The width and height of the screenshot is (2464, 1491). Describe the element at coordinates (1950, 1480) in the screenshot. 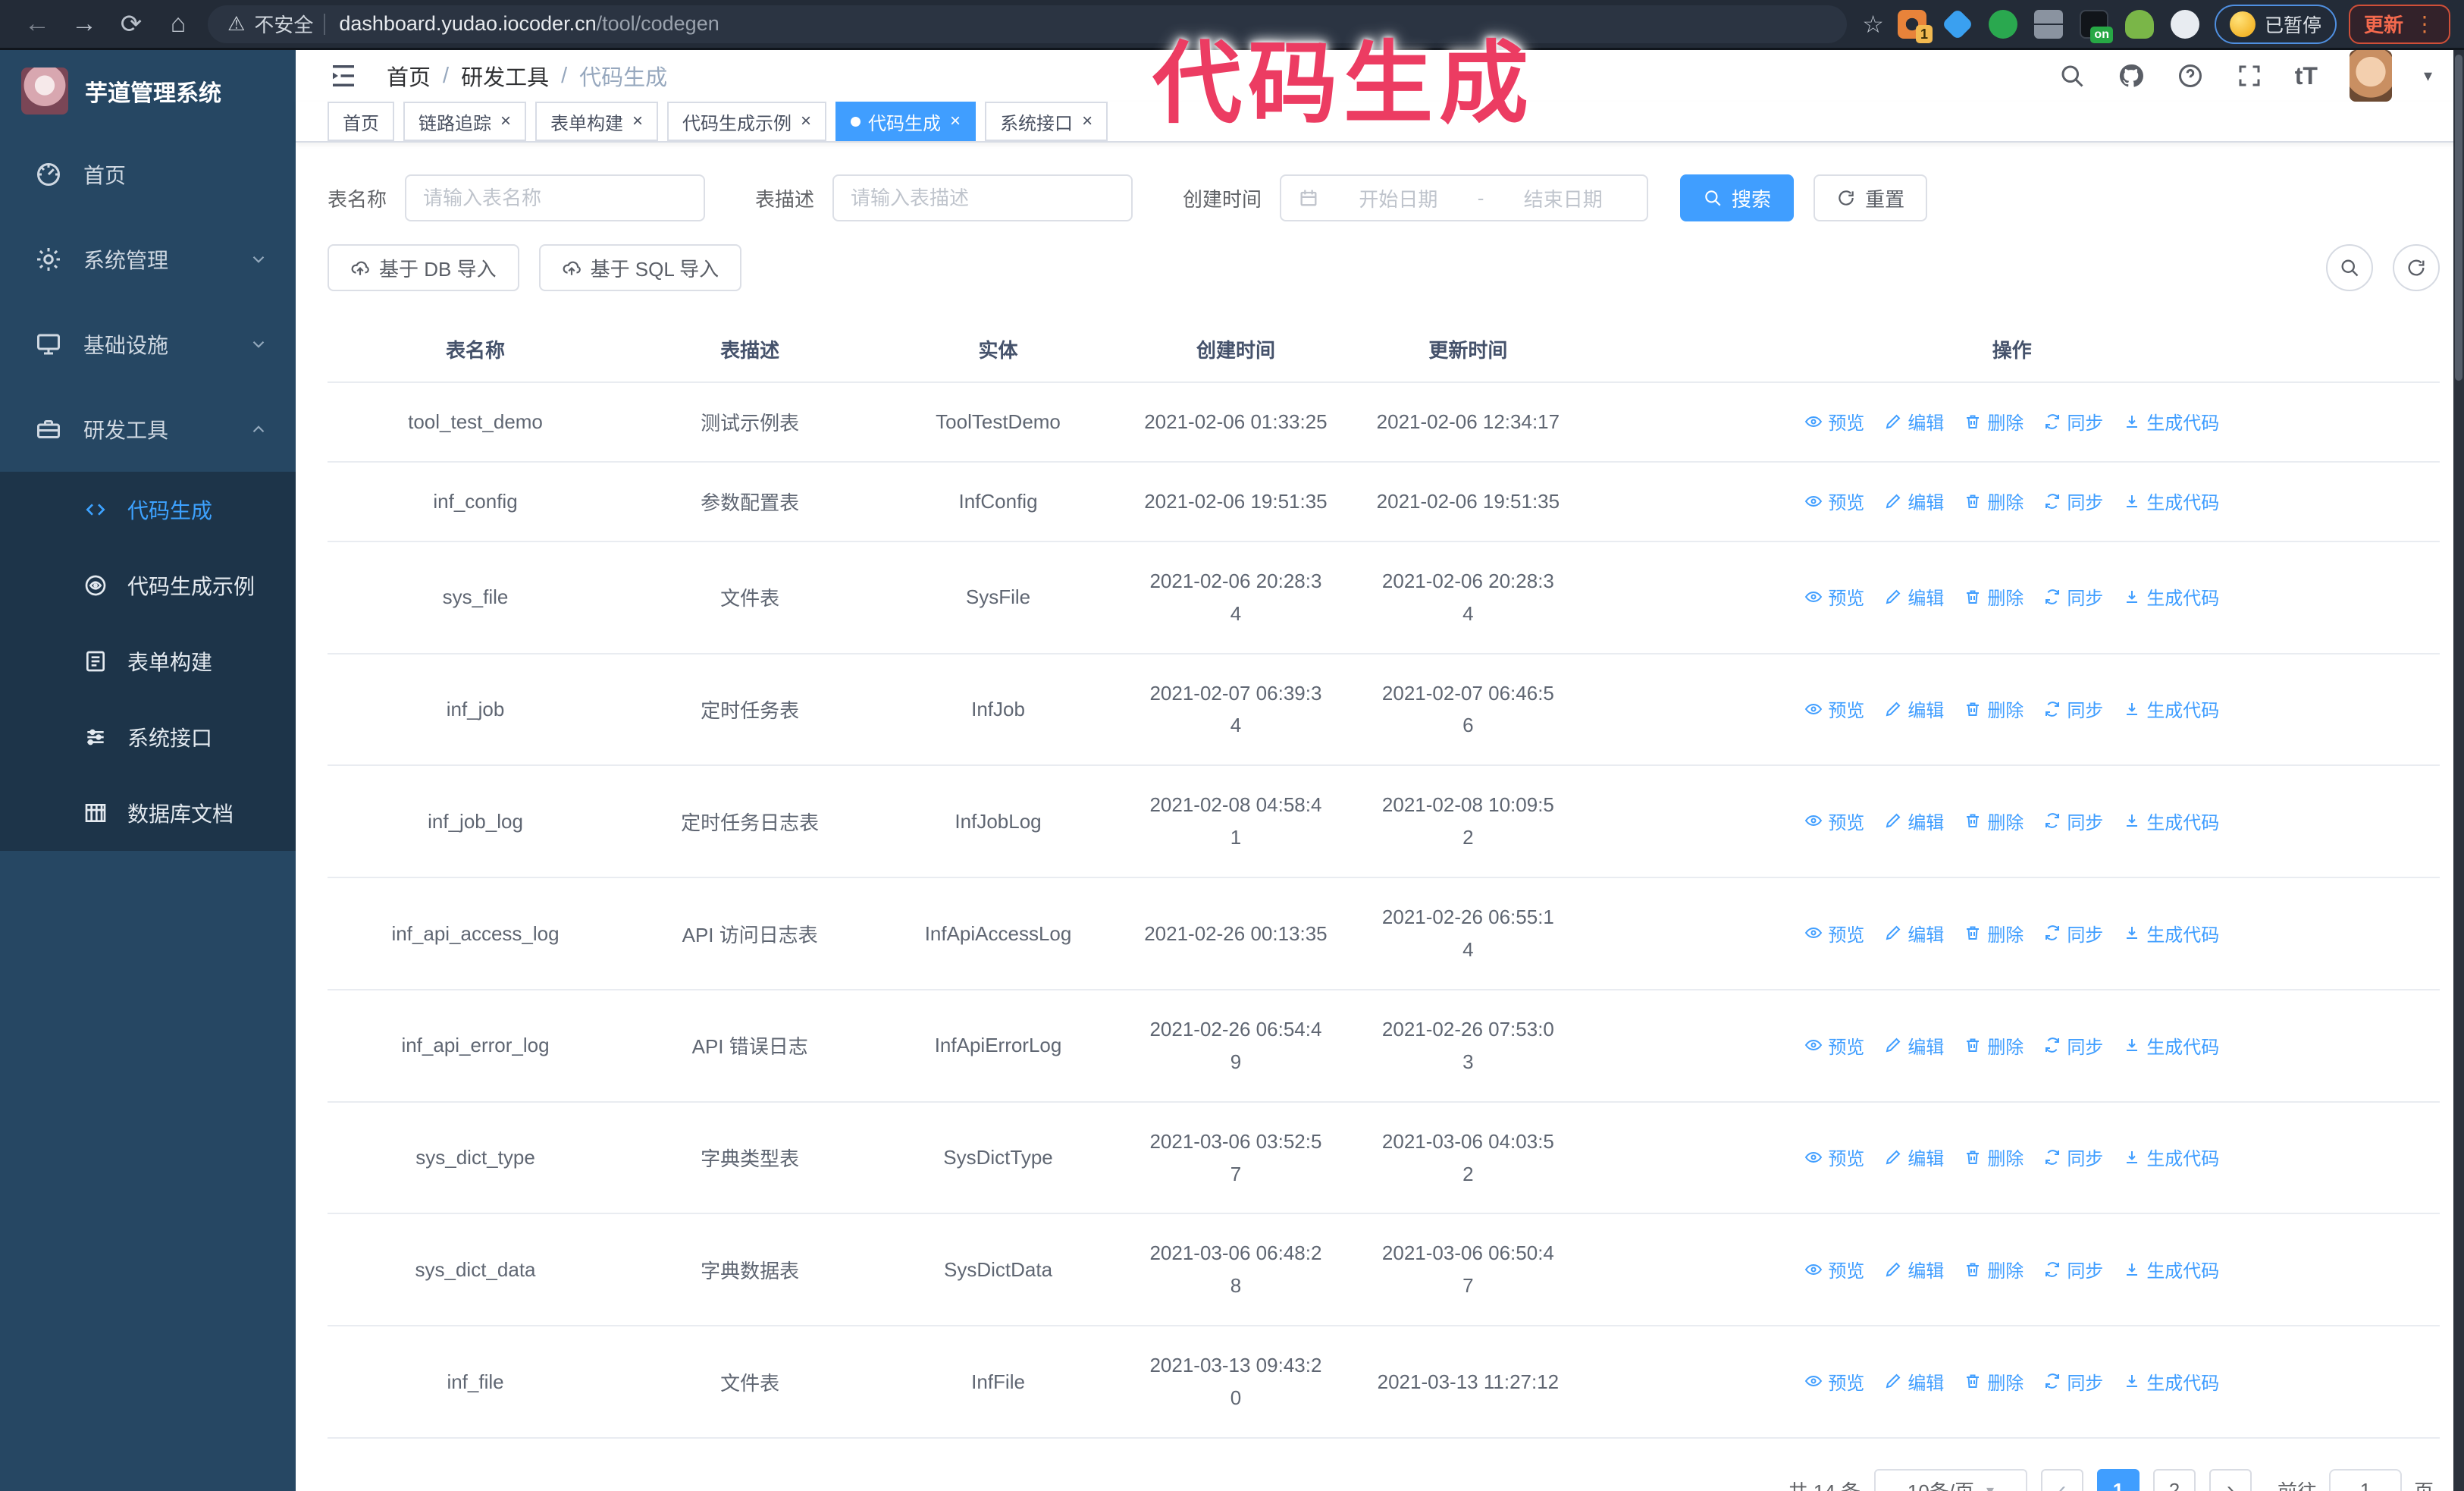

I see `page-size-select: 10条/页 ▾` at that location.